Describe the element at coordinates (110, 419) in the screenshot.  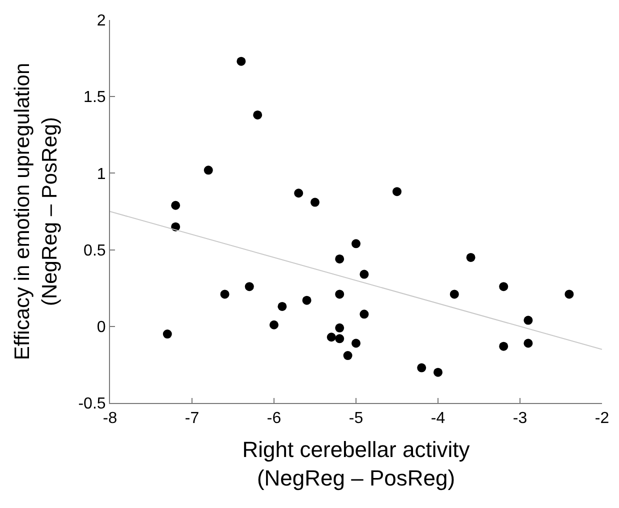
I see `x-tick-label: -8` at that location.